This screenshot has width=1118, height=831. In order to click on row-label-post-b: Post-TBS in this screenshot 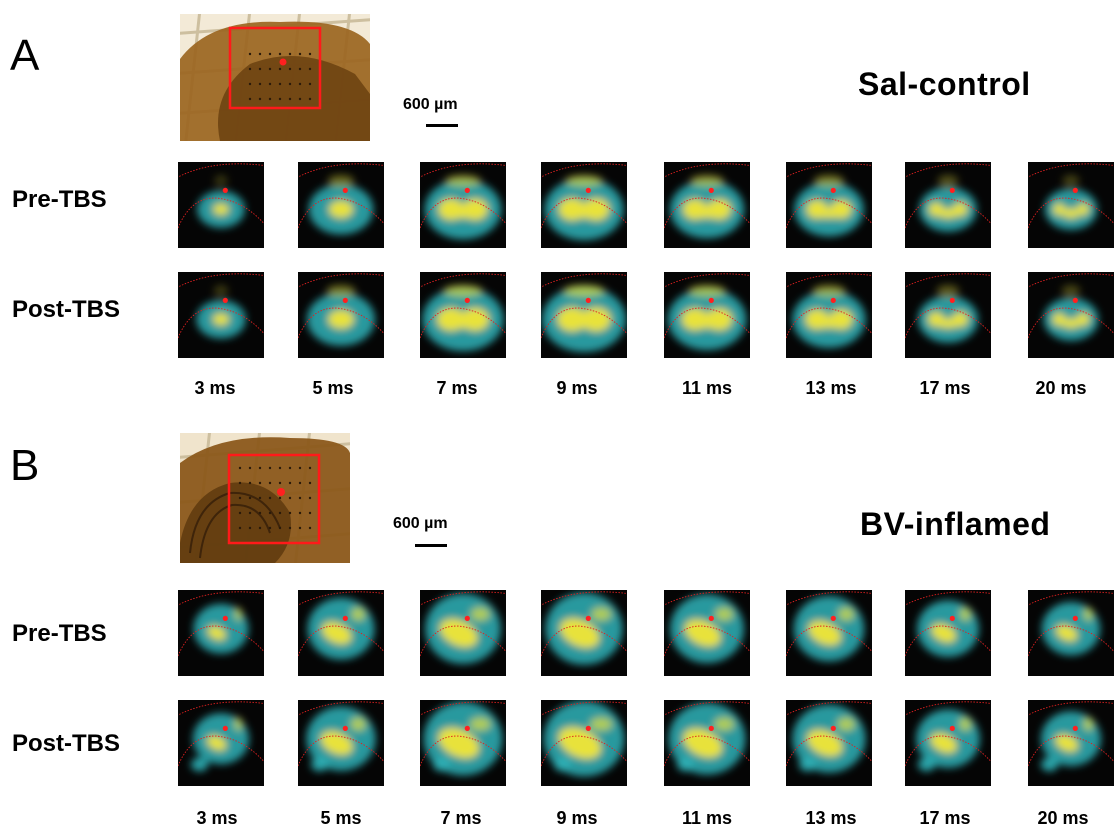, I will do `click(66, 743)`.